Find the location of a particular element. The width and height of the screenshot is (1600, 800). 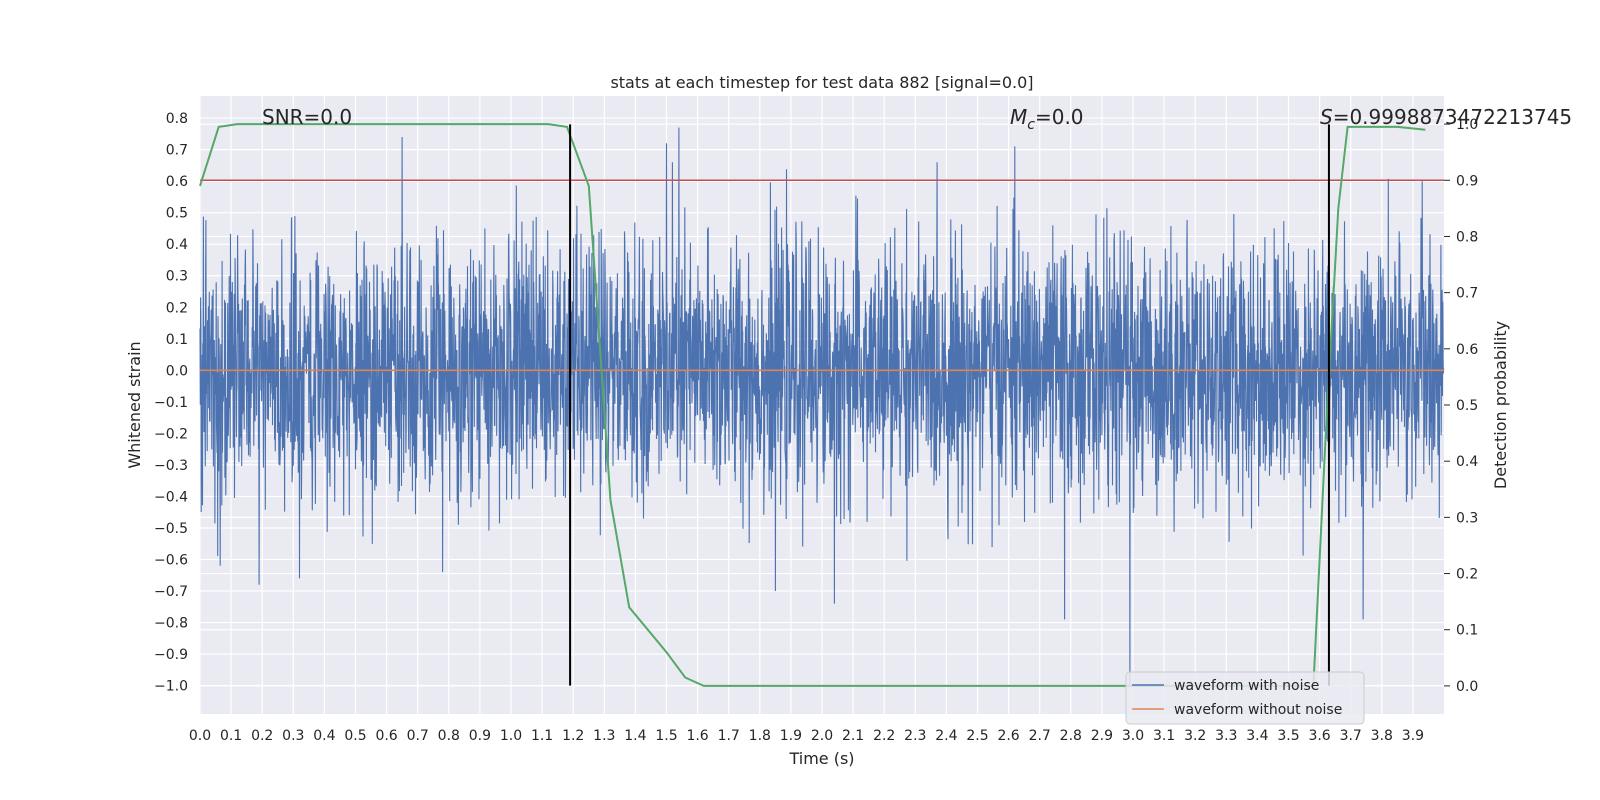

x-tick-label: 0.4 is located at coordinates (324, 736).